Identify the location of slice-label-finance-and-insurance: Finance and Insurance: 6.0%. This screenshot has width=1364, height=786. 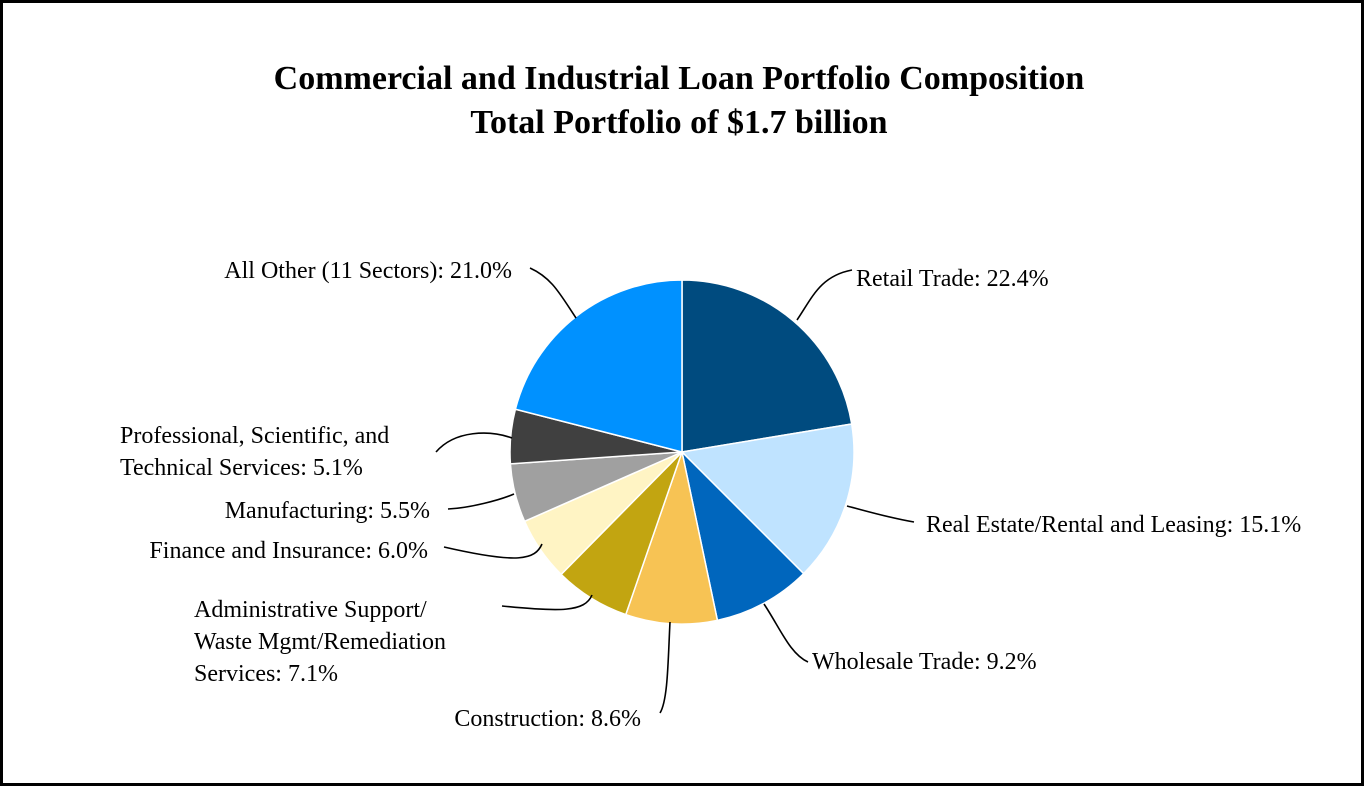
(288, 551).